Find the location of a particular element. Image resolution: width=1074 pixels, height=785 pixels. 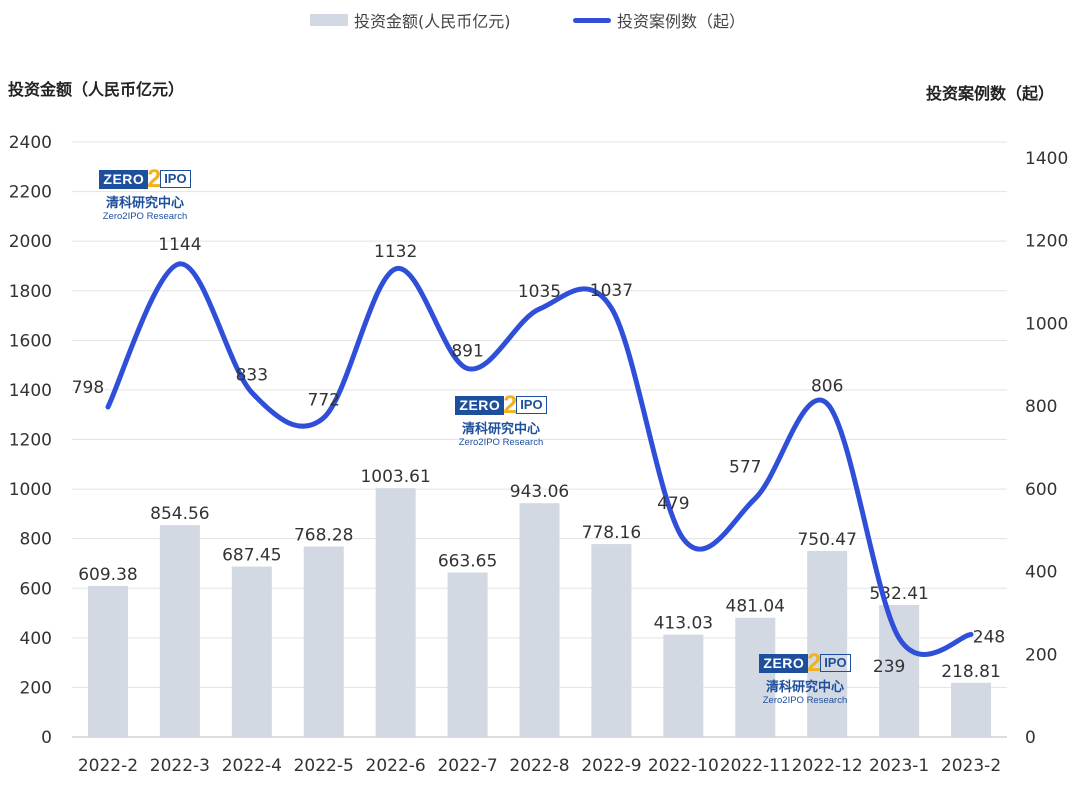

bar-value-label: 768.28 is located at coordinates (323, 536).